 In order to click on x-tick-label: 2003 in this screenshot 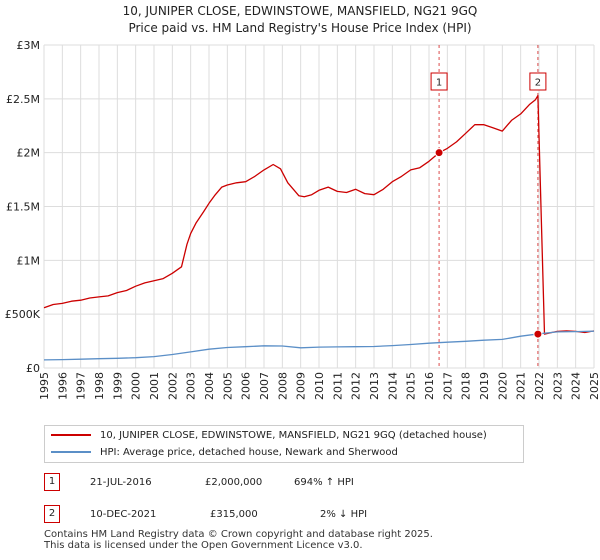, I will do `click(191, 386)`.